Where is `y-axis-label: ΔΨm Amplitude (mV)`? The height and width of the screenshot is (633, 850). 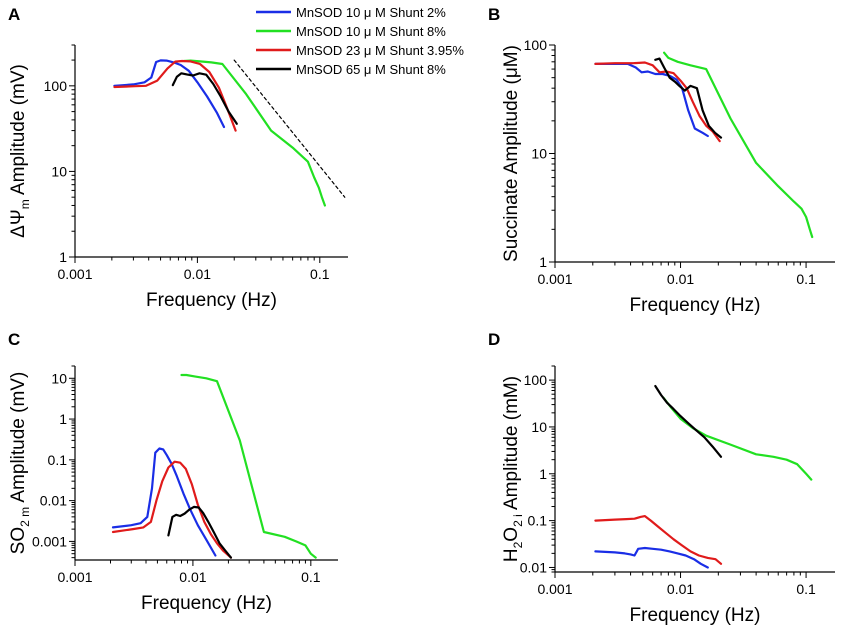
y-axis-label: ΔΨm Amplitude (mV) is located at coordinates (20, 151).